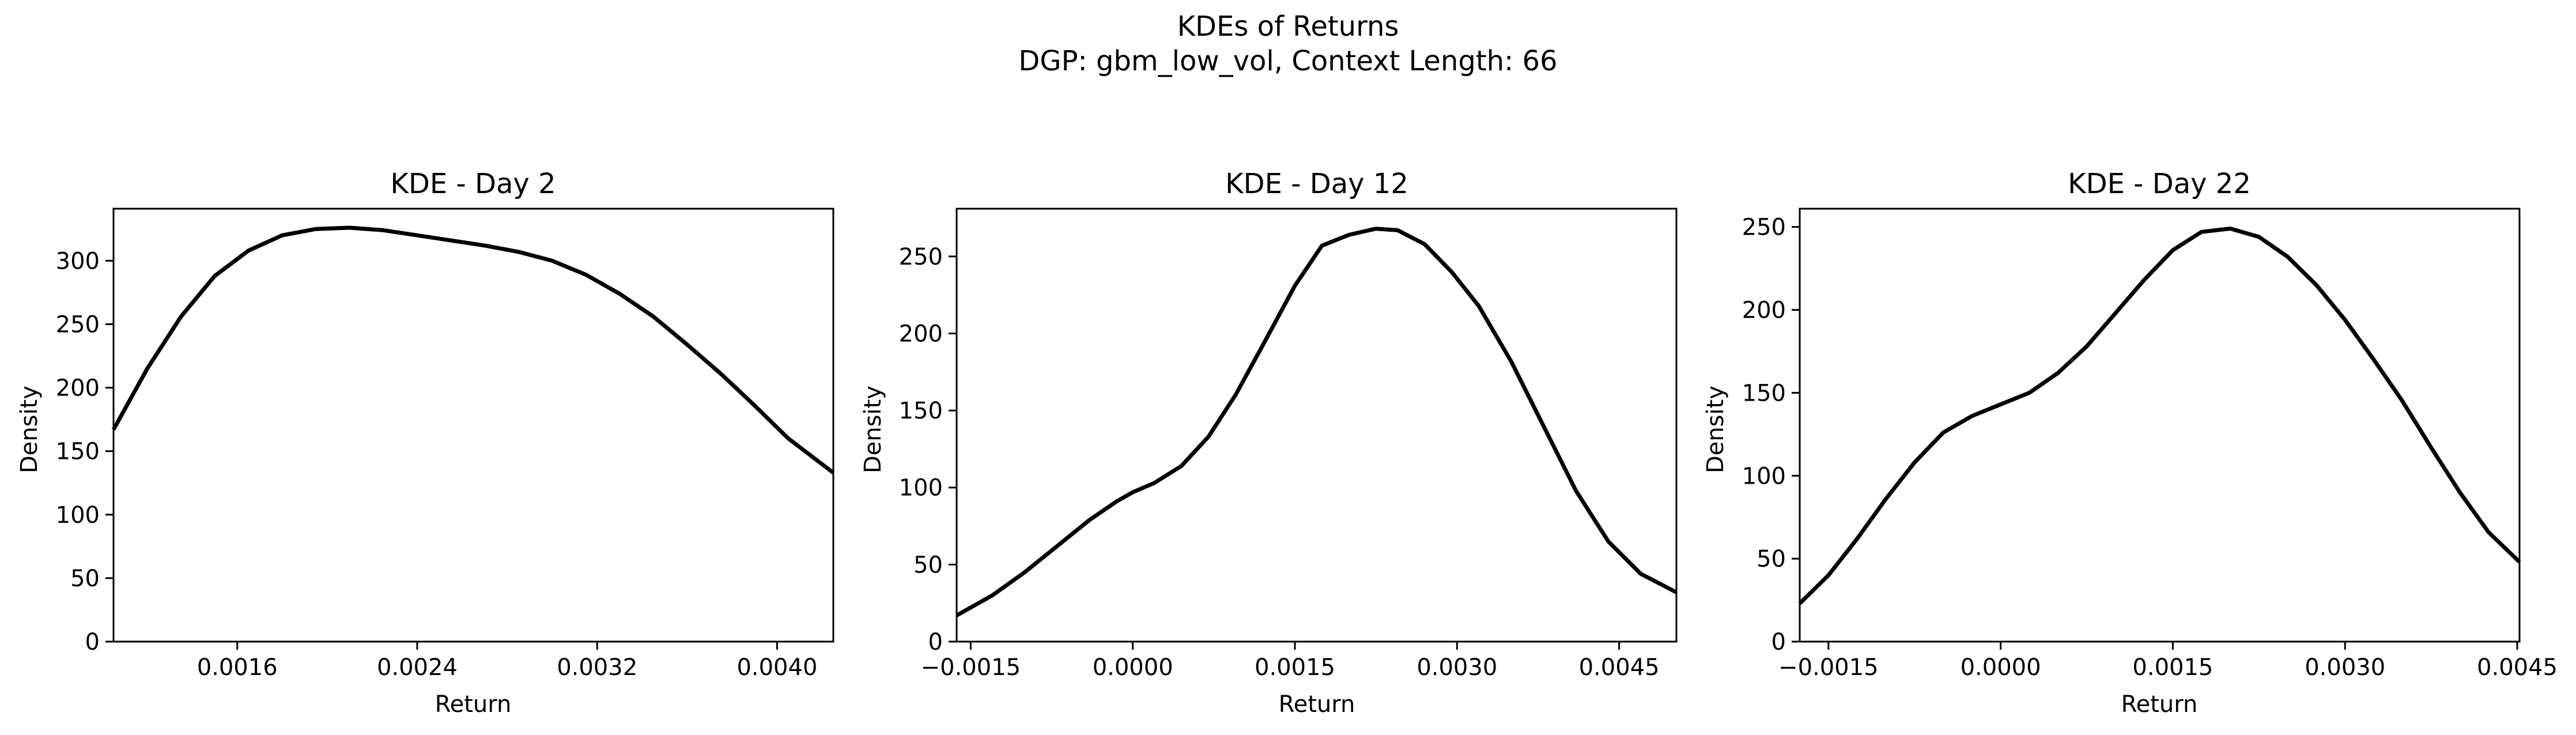 The height and width of the screenshot is (735, 2576). I want to click on figure-title: KDEs of Returns, so click(1288, 26).